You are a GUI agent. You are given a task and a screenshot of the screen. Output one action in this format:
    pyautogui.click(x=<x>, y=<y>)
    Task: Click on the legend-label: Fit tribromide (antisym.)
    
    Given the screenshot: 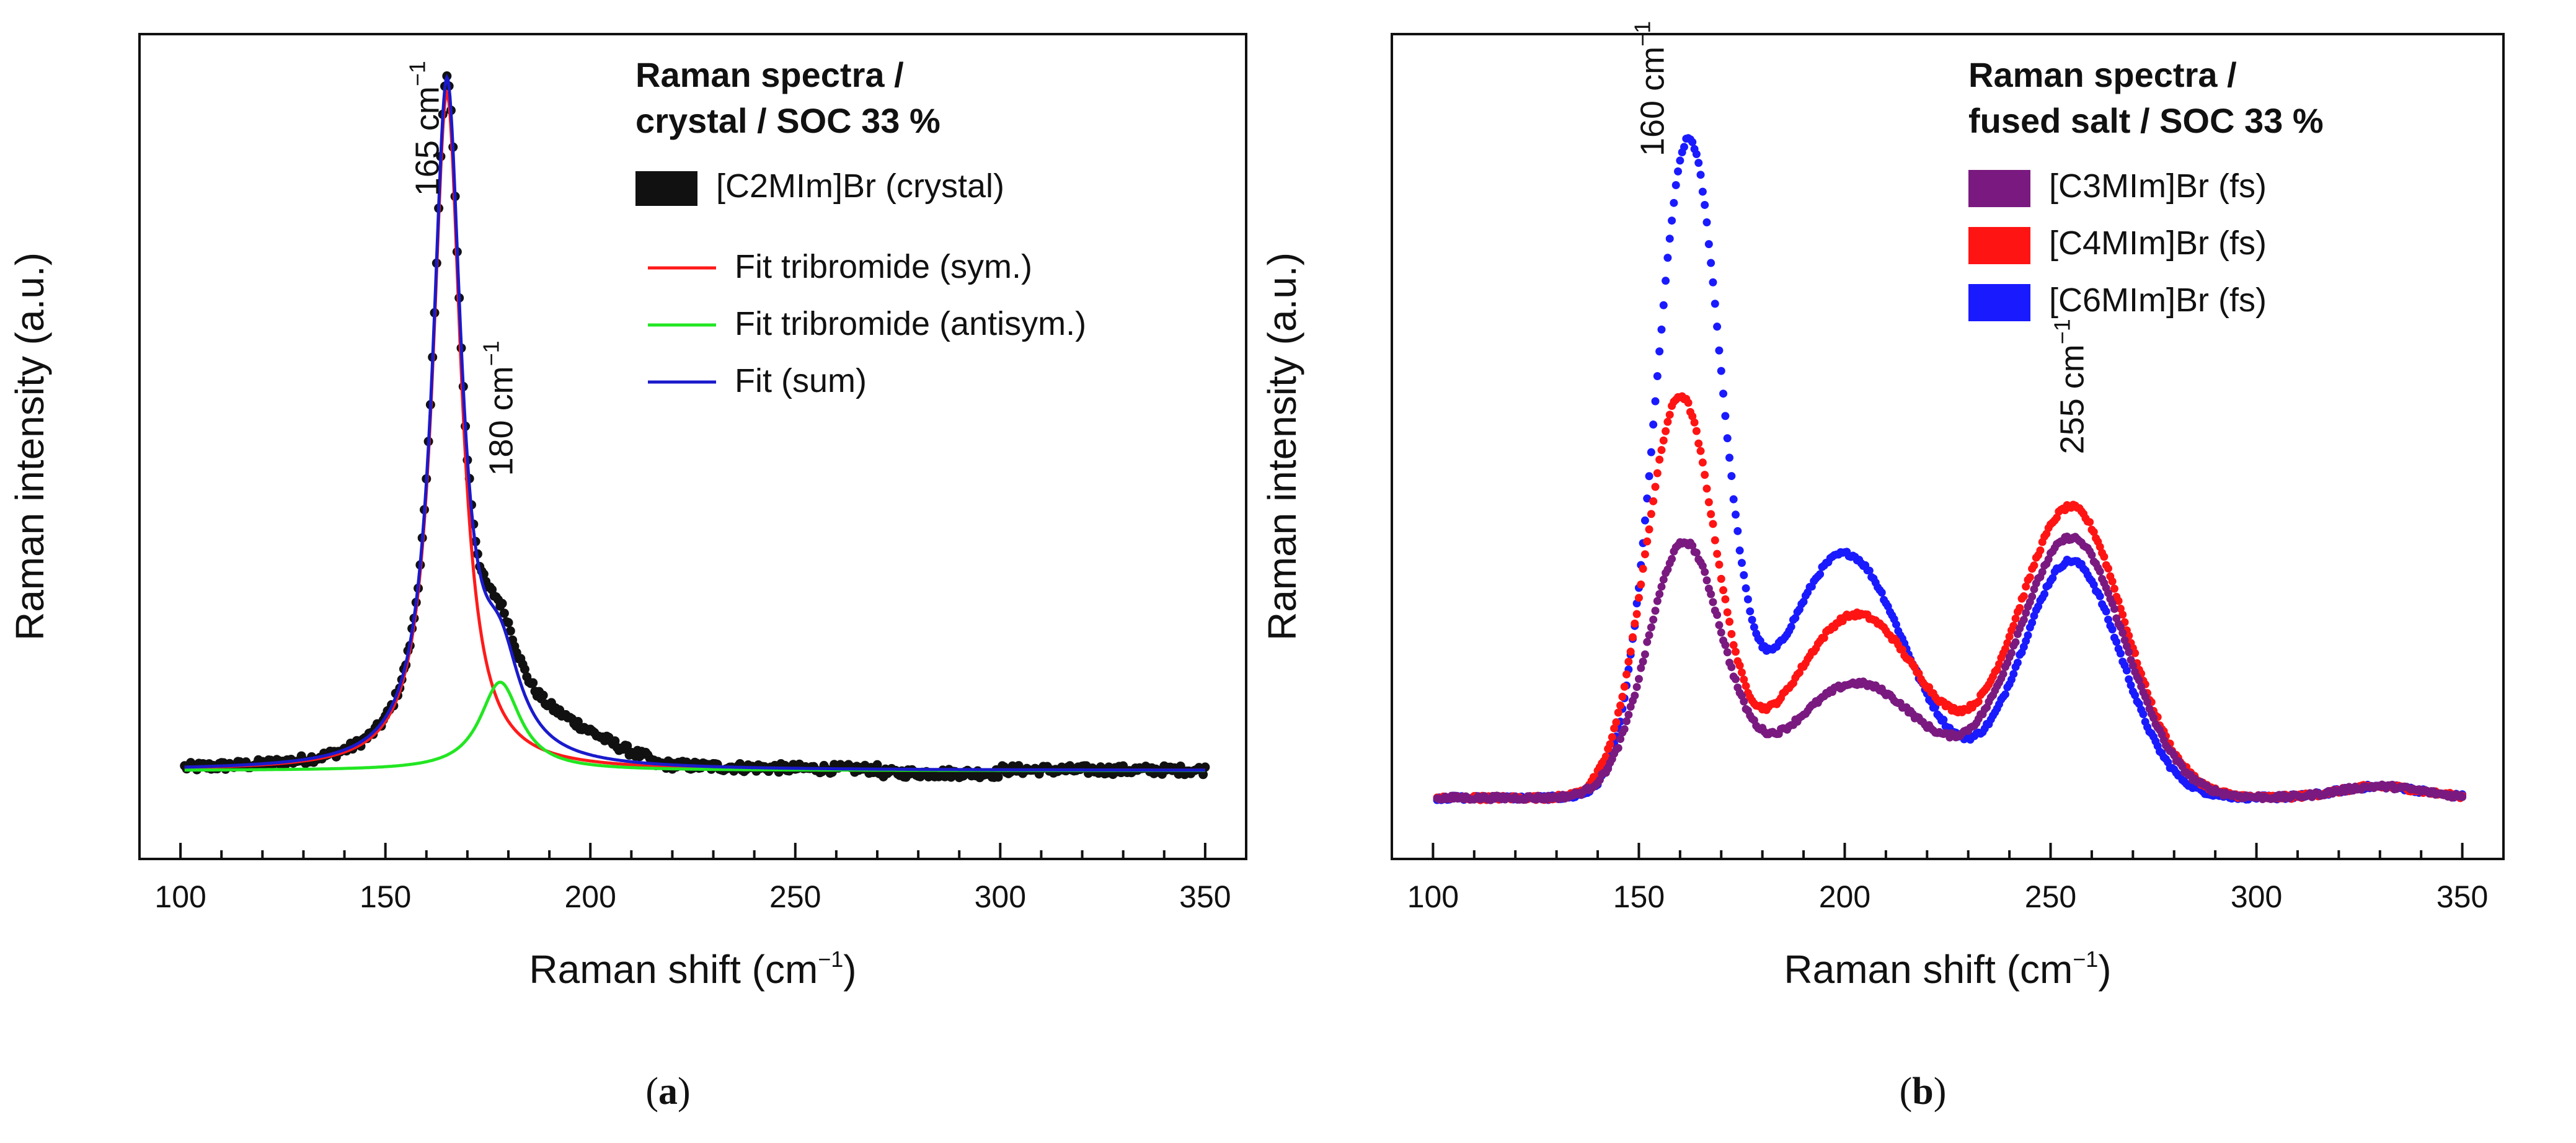 What is the action you would take?
    pyautogui.click(x=910, y=323)
    